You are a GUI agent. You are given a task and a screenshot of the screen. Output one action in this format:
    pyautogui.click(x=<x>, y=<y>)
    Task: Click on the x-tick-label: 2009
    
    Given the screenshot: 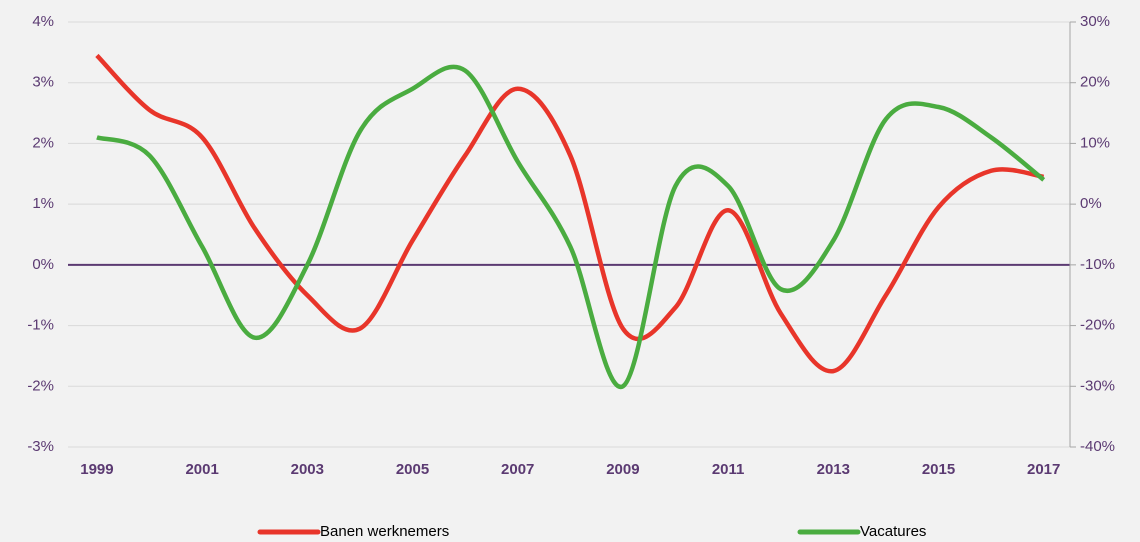 What is the action you would take?
    pyautogui.click(x=622, y=469)
    